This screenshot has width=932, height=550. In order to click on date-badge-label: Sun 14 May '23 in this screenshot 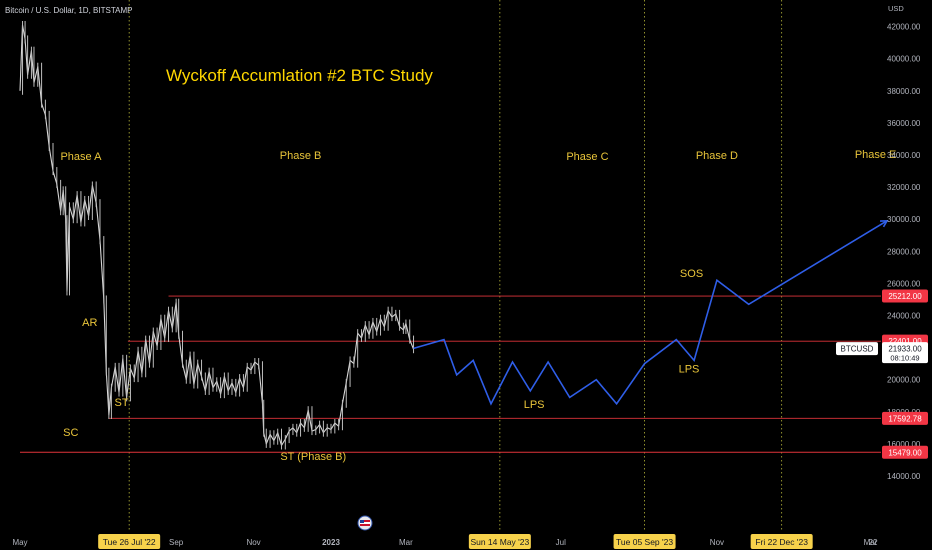, I will do `click(499, 542)`.